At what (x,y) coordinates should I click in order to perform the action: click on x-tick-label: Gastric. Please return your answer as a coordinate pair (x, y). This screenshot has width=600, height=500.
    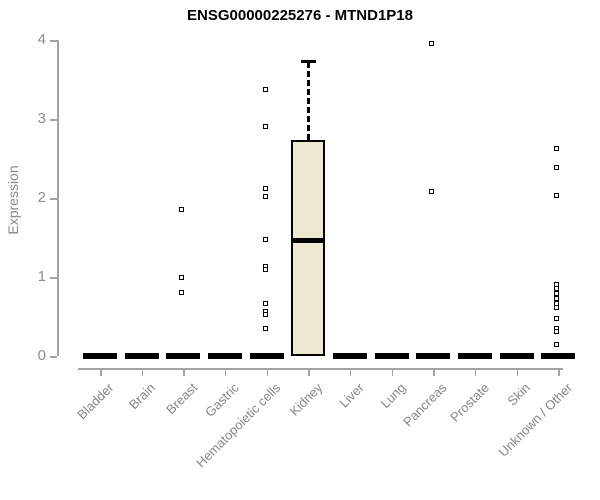
    Looking at the image, I should click on (221, 400).